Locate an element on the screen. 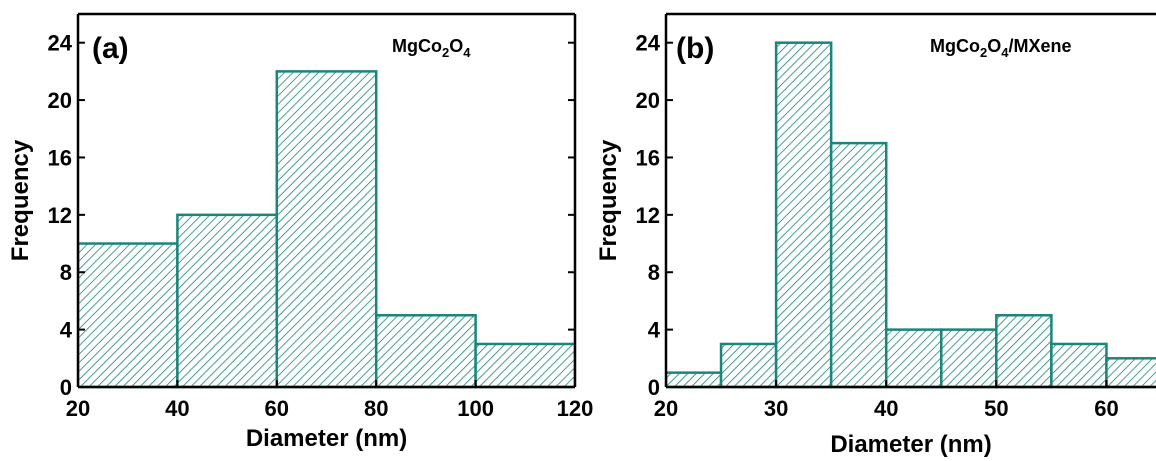  panel-tag: (b) is located at coordinates (695, 48).